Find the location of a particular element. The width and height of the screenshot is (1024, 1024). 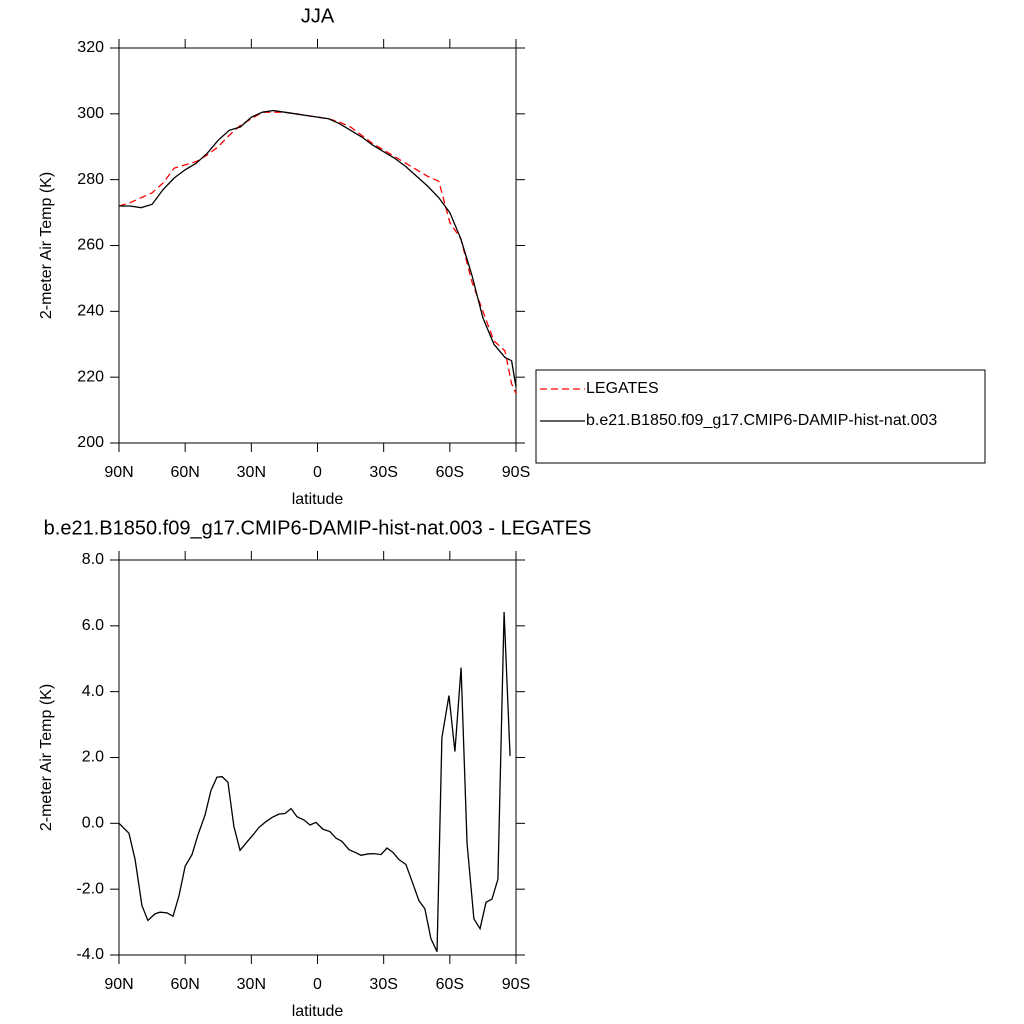

legend-box is located at coordinates (760, 416).